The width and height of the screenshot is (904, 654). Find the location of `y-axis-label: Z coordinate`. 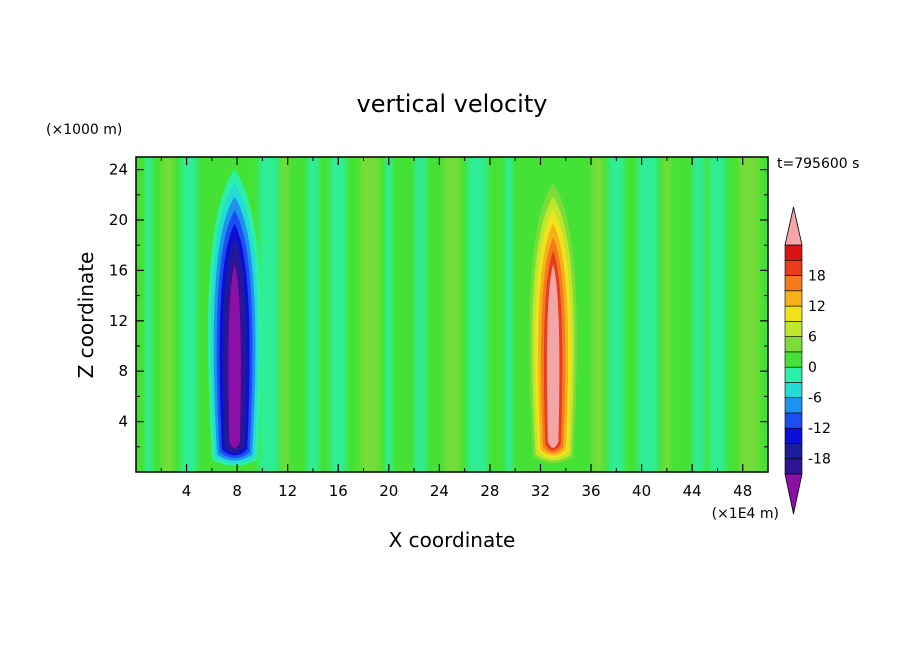

y-axis-label: Z coordinate is located at coordinates (86, 315).